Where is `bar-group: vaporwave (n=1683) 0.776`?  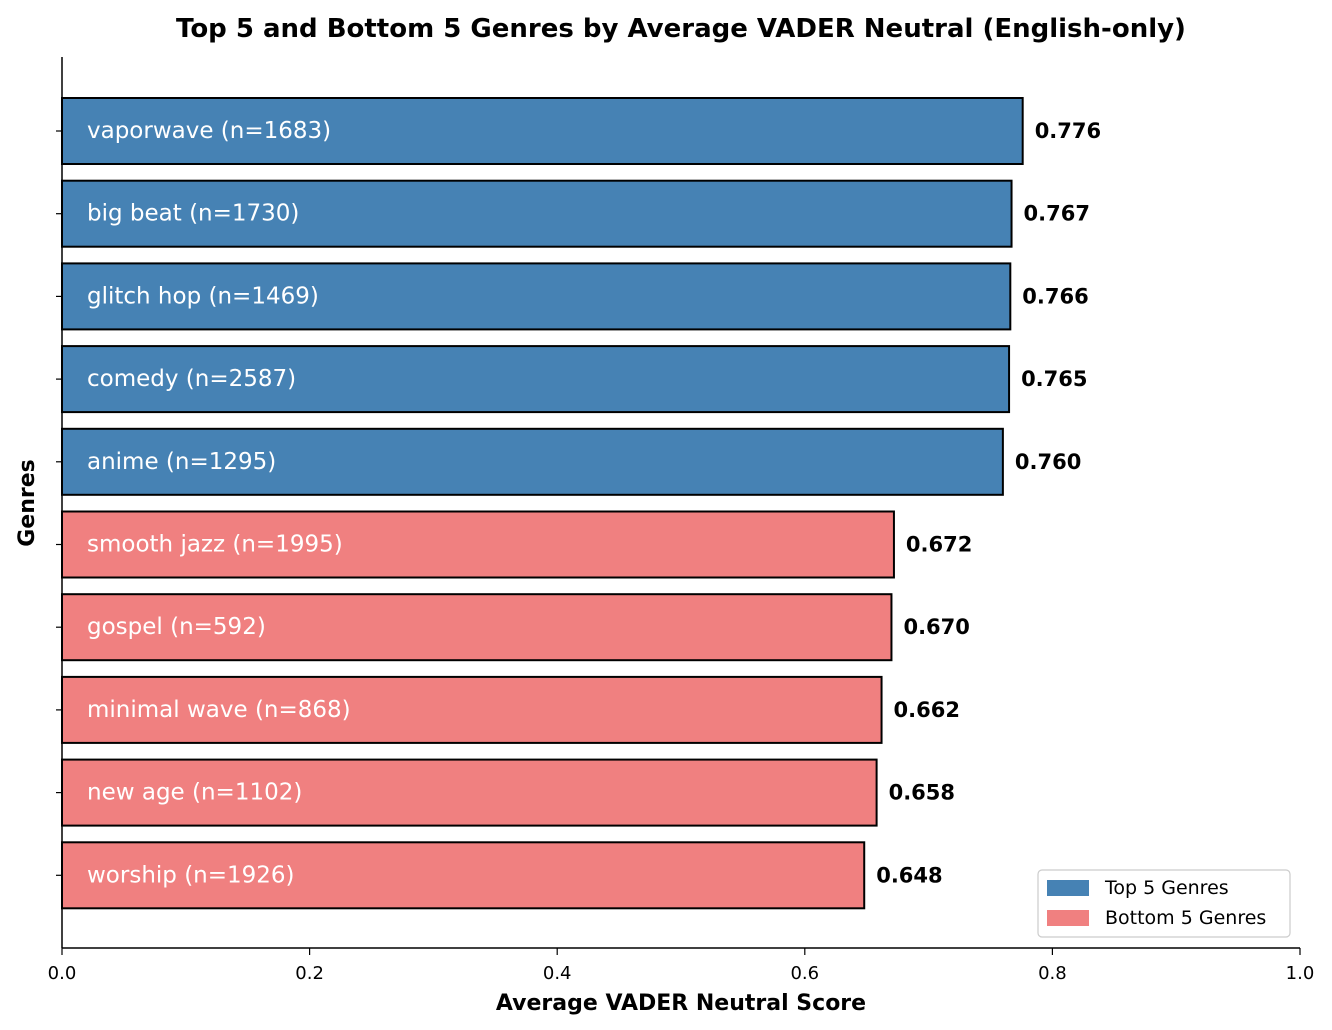 bar-group: vaporwave (n=1683) 0.776 is located at coordinates (578, 131).